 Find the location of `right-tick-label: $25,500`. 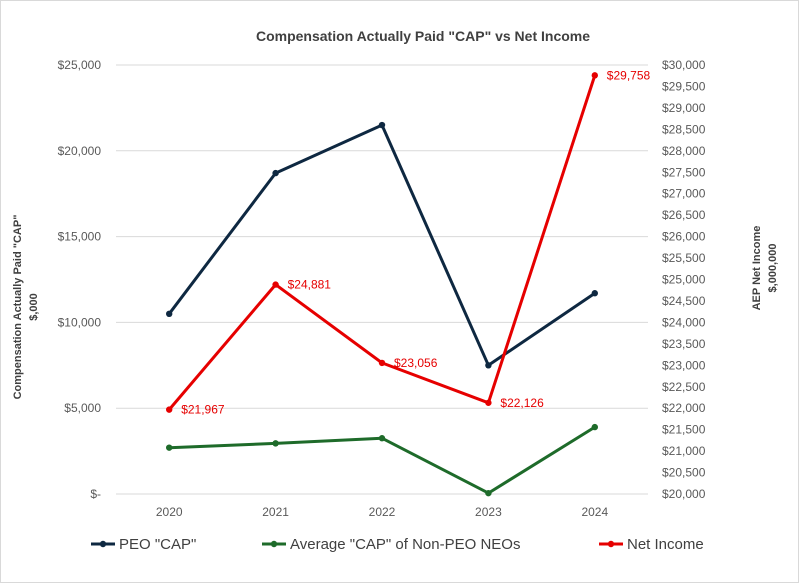

right-tick-label: $25,500 is located at coordinates (684, 258).